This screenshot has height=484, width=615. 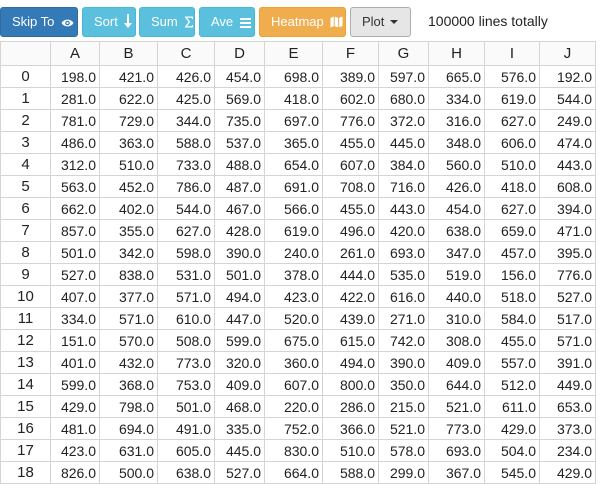 I want to click on column-header: C, so click(x=186, y=53).